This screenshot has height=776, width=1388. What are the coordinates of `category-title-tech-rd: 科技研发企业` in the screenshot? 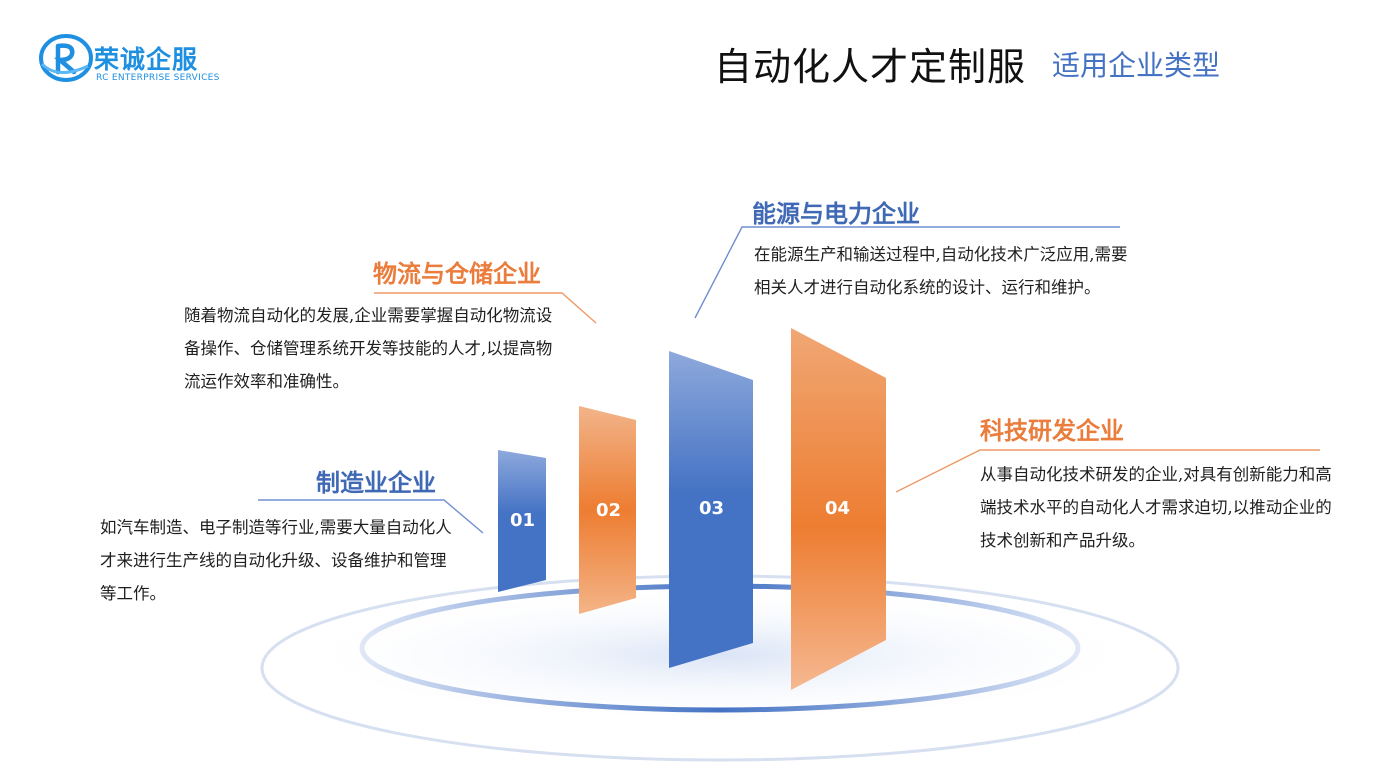 It's located at (1052, 430).